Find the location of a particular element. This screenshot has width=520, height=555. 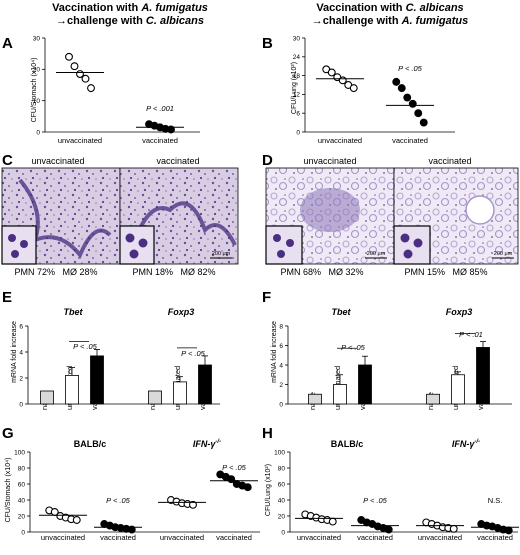

histology-d-left-caption: PMN 68% MØ 32% is located at coordinates (321, 272).